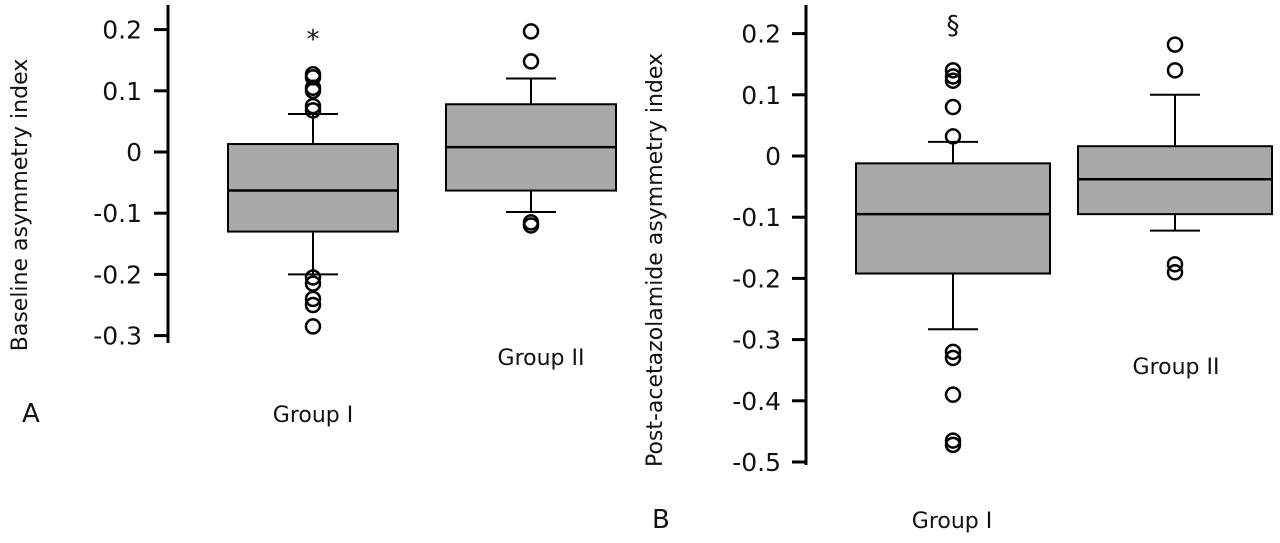 This screenshot has width=1280, height=543. What do you see at coordinates (952, 521) in the screenshot?
I see `panel-b-group-1-label: Group I` at bounding box center [952, 521].